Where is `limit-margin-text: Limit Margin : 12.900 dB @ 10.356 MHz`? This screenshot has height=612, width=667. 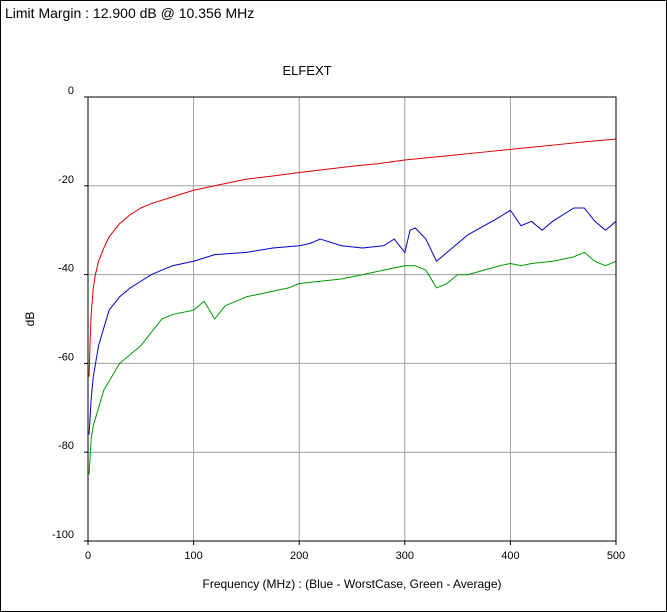 limit-margin-text: Limit Margin : 12.900 dB @ 10.356 MHz is located at coordinates (130, 13).